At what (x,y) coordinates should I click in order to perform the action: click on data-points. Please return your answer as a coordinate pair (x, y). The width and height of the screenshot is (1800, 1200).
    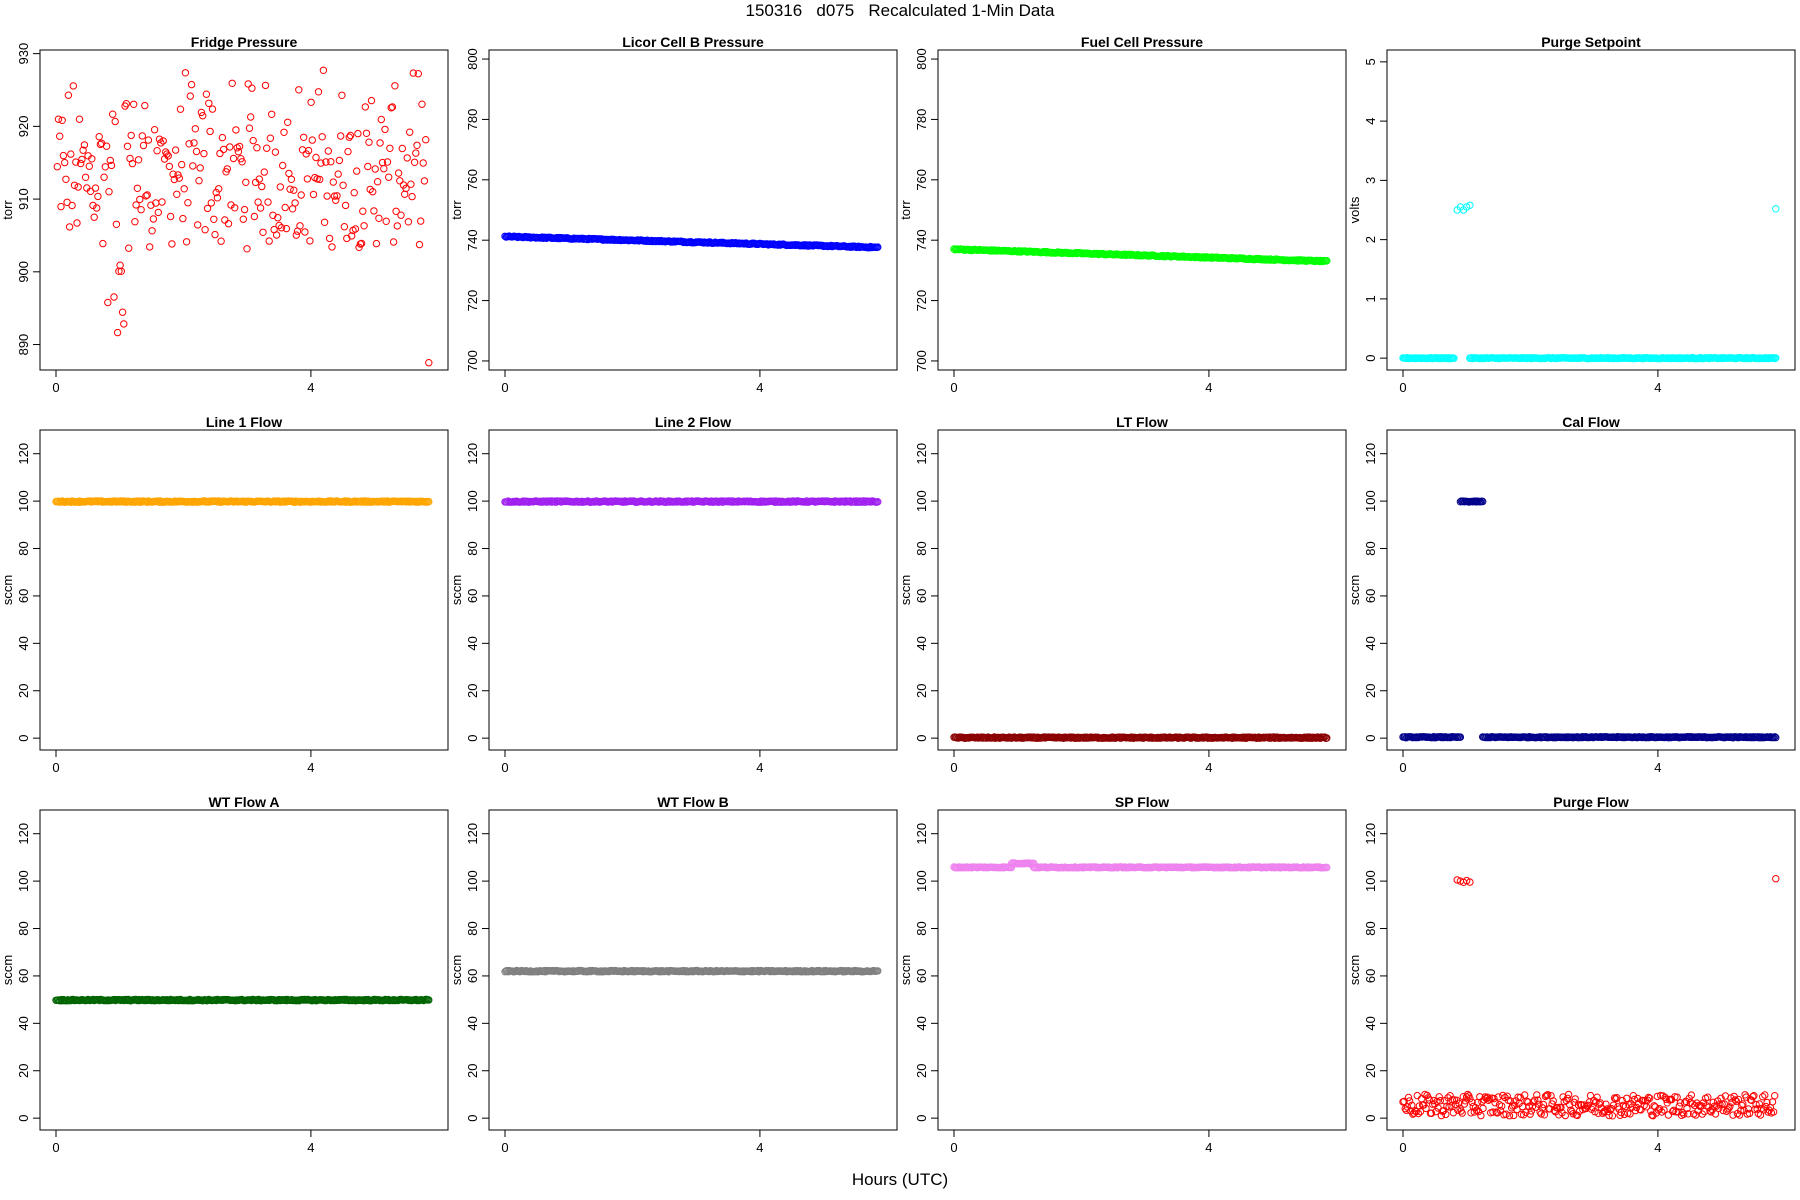
    Looking at the image, I should click on (691, 971).